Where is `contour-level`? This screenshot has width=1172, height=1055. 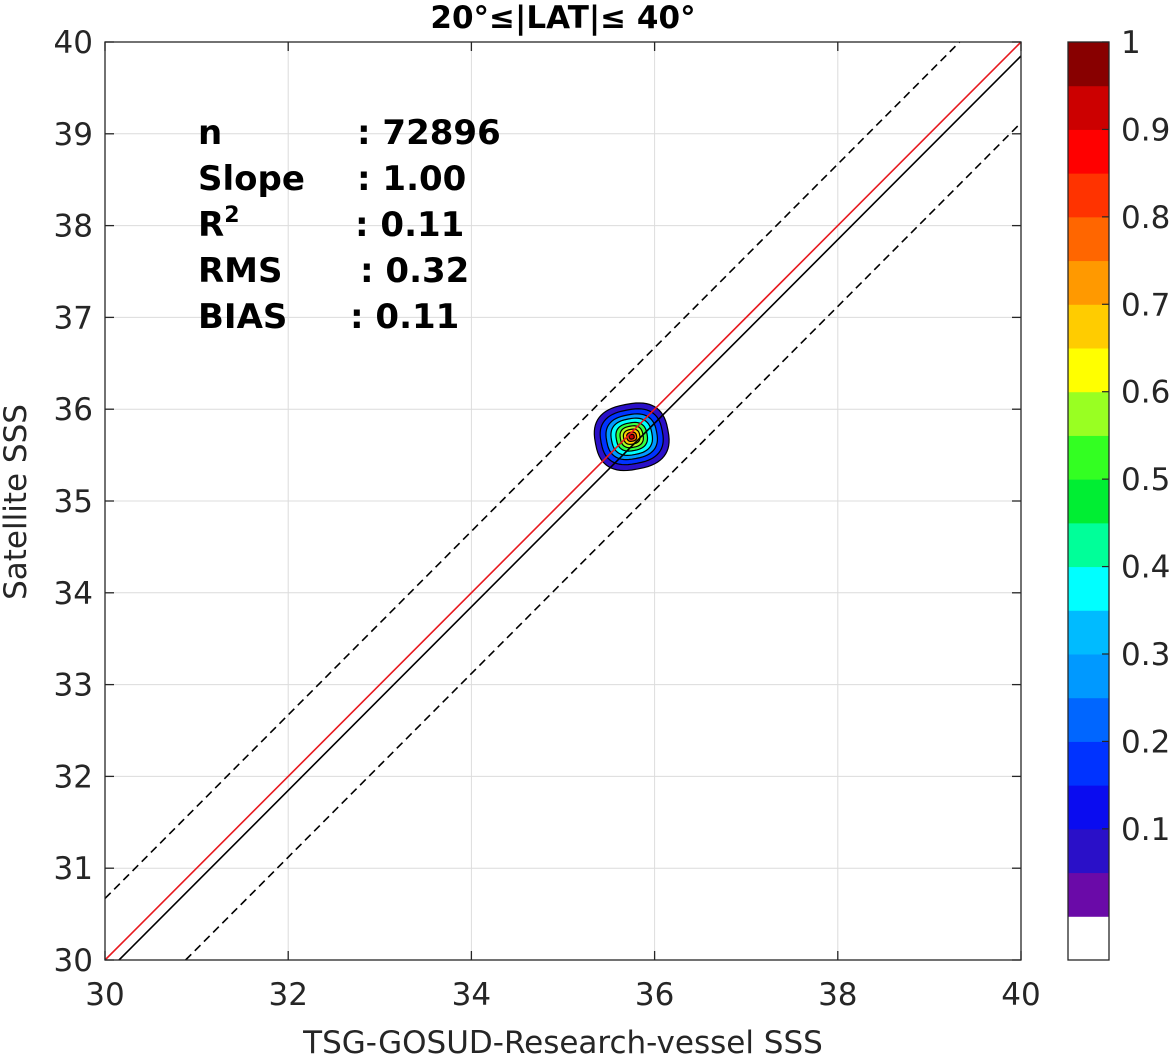
contour-level is located at coordinates (631, 436).